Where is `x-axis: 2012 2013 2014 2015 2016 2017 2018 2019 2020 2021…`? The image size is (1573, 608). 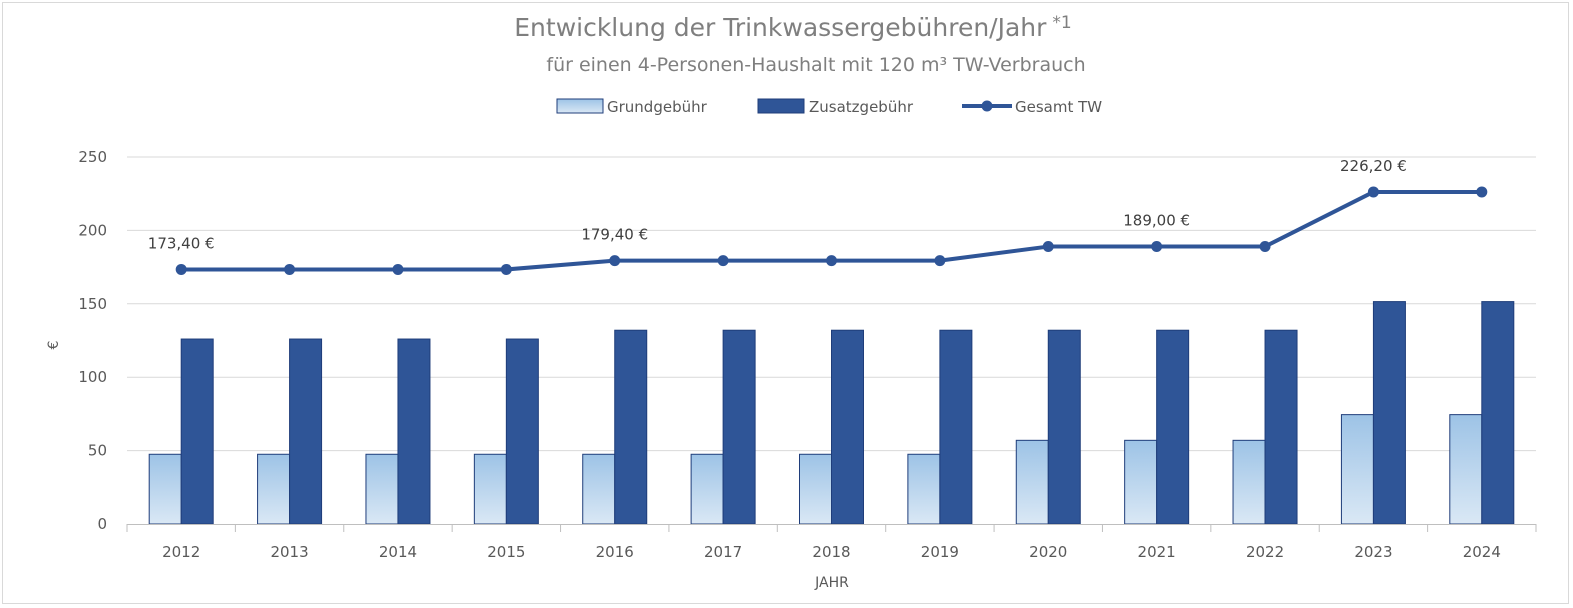
x-axis: 2012 2013 2014 2015 2016 2017 2018 2019 2020 2021… is located at coordinates (831, 542).